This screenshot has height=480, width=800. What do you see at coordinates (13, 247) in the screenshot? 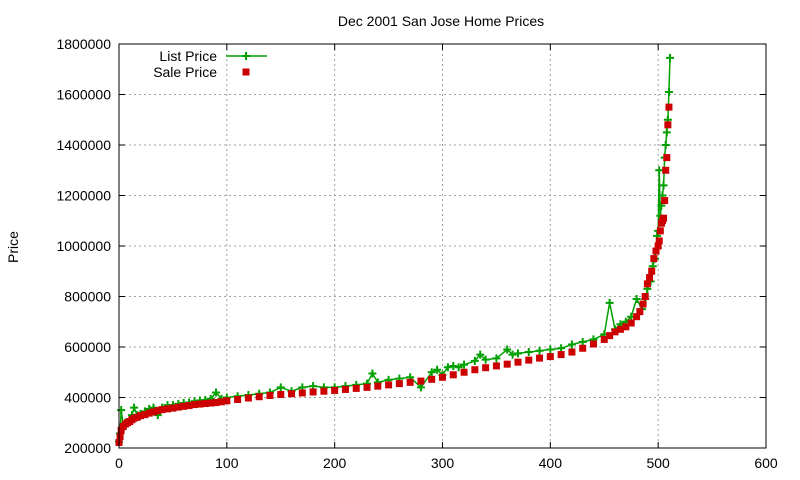
I see `y-axis-label: Price` at bounding box center [13, 247].